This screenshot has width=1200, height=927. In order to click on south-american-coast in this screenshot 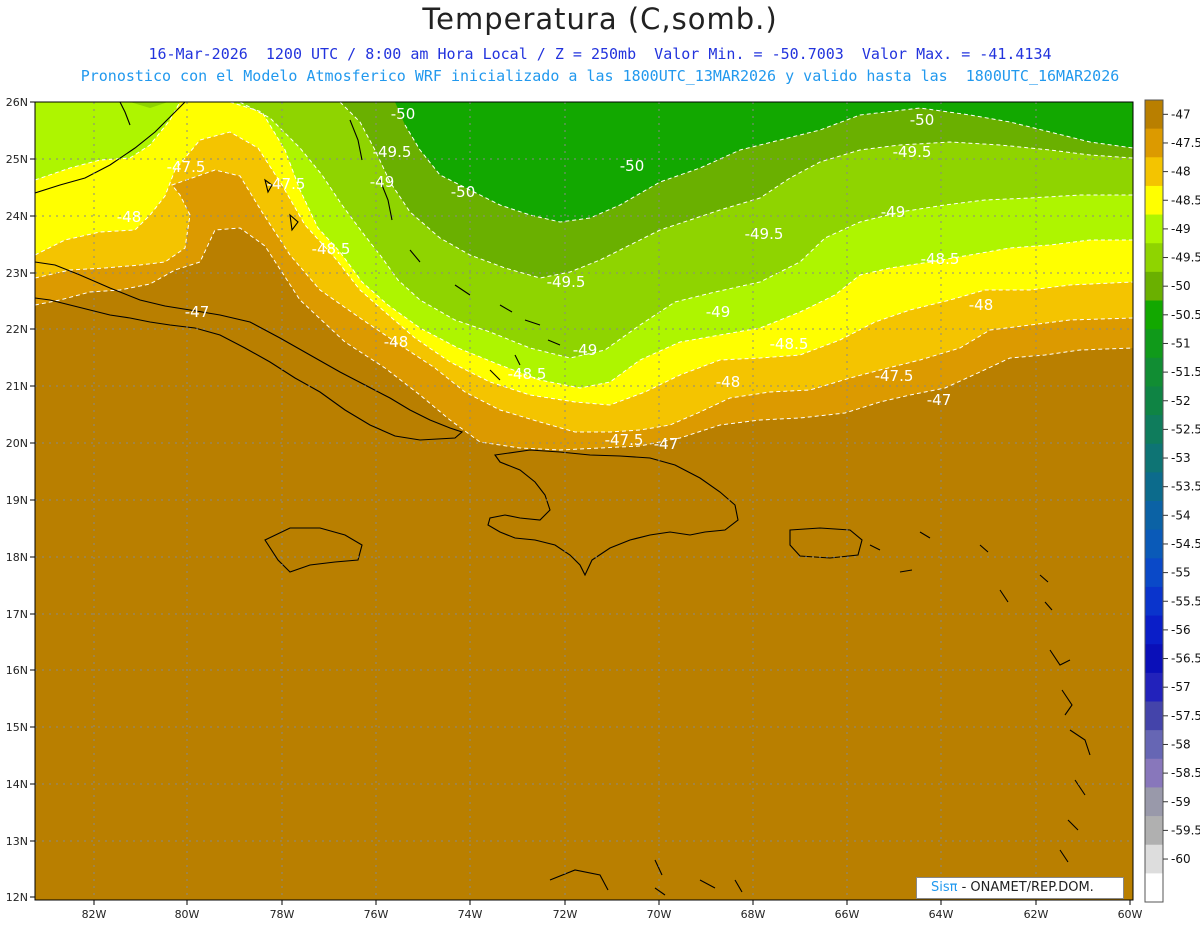, I will do `click(646, 877)`.